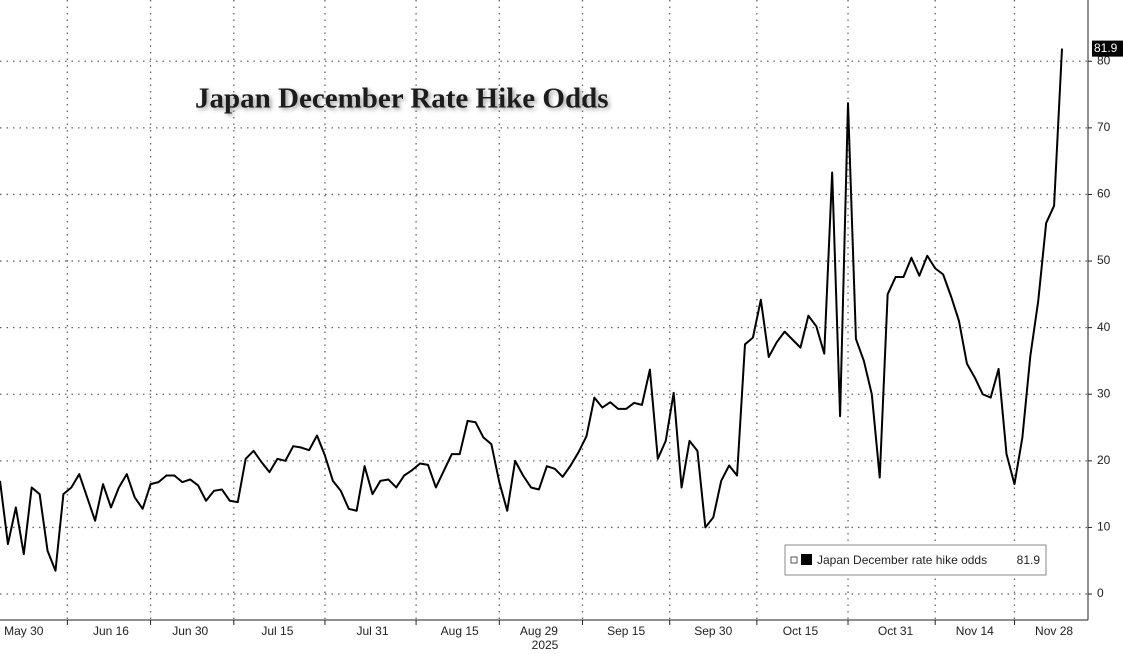 The height and width of the screenshot is (654, 1123). What do you see at coordinates (1029, 560) in the screenshot?
I see `legend-value: 81.9` at bounding box center [1029, 560].